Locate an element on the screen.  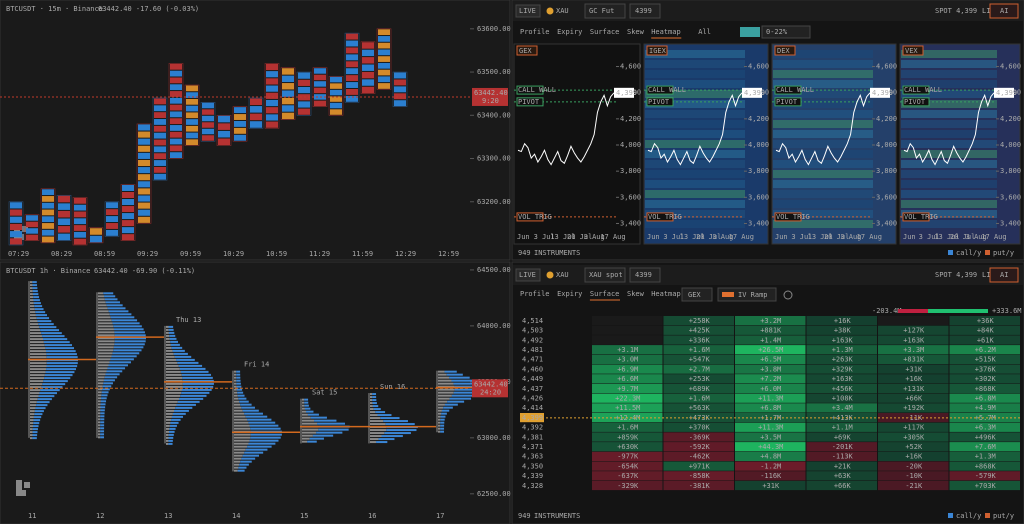
y-tick-label: 3,400 is located at coordinates (1010, 223).